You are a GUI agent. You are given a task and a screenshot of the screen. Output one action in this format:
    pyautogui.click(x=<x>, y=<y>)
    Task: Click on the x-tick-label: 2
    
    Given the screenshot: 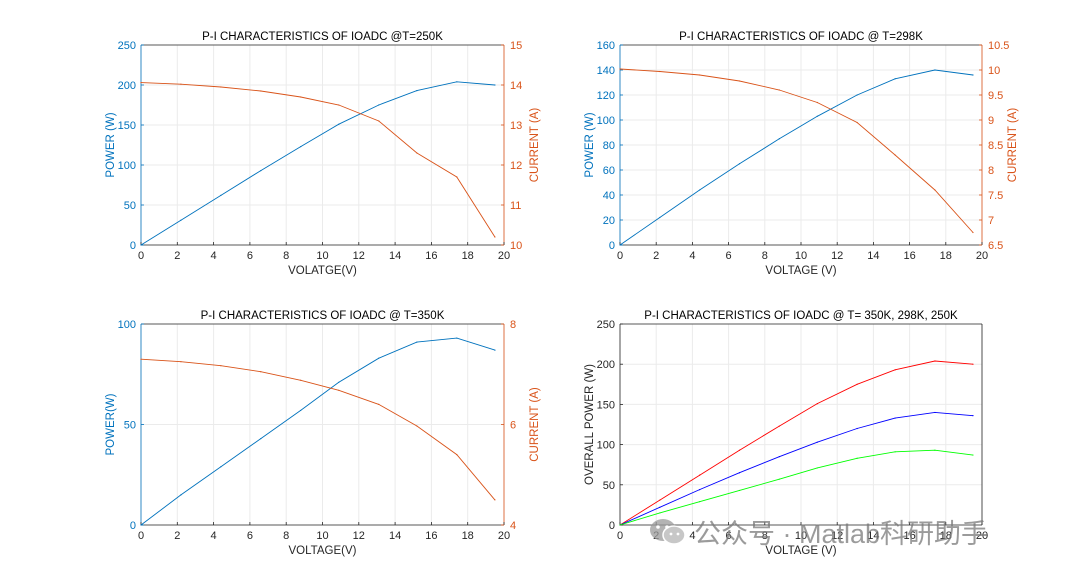 What is the action you would take?
    pyautogui.click(x=177, y=256)
    